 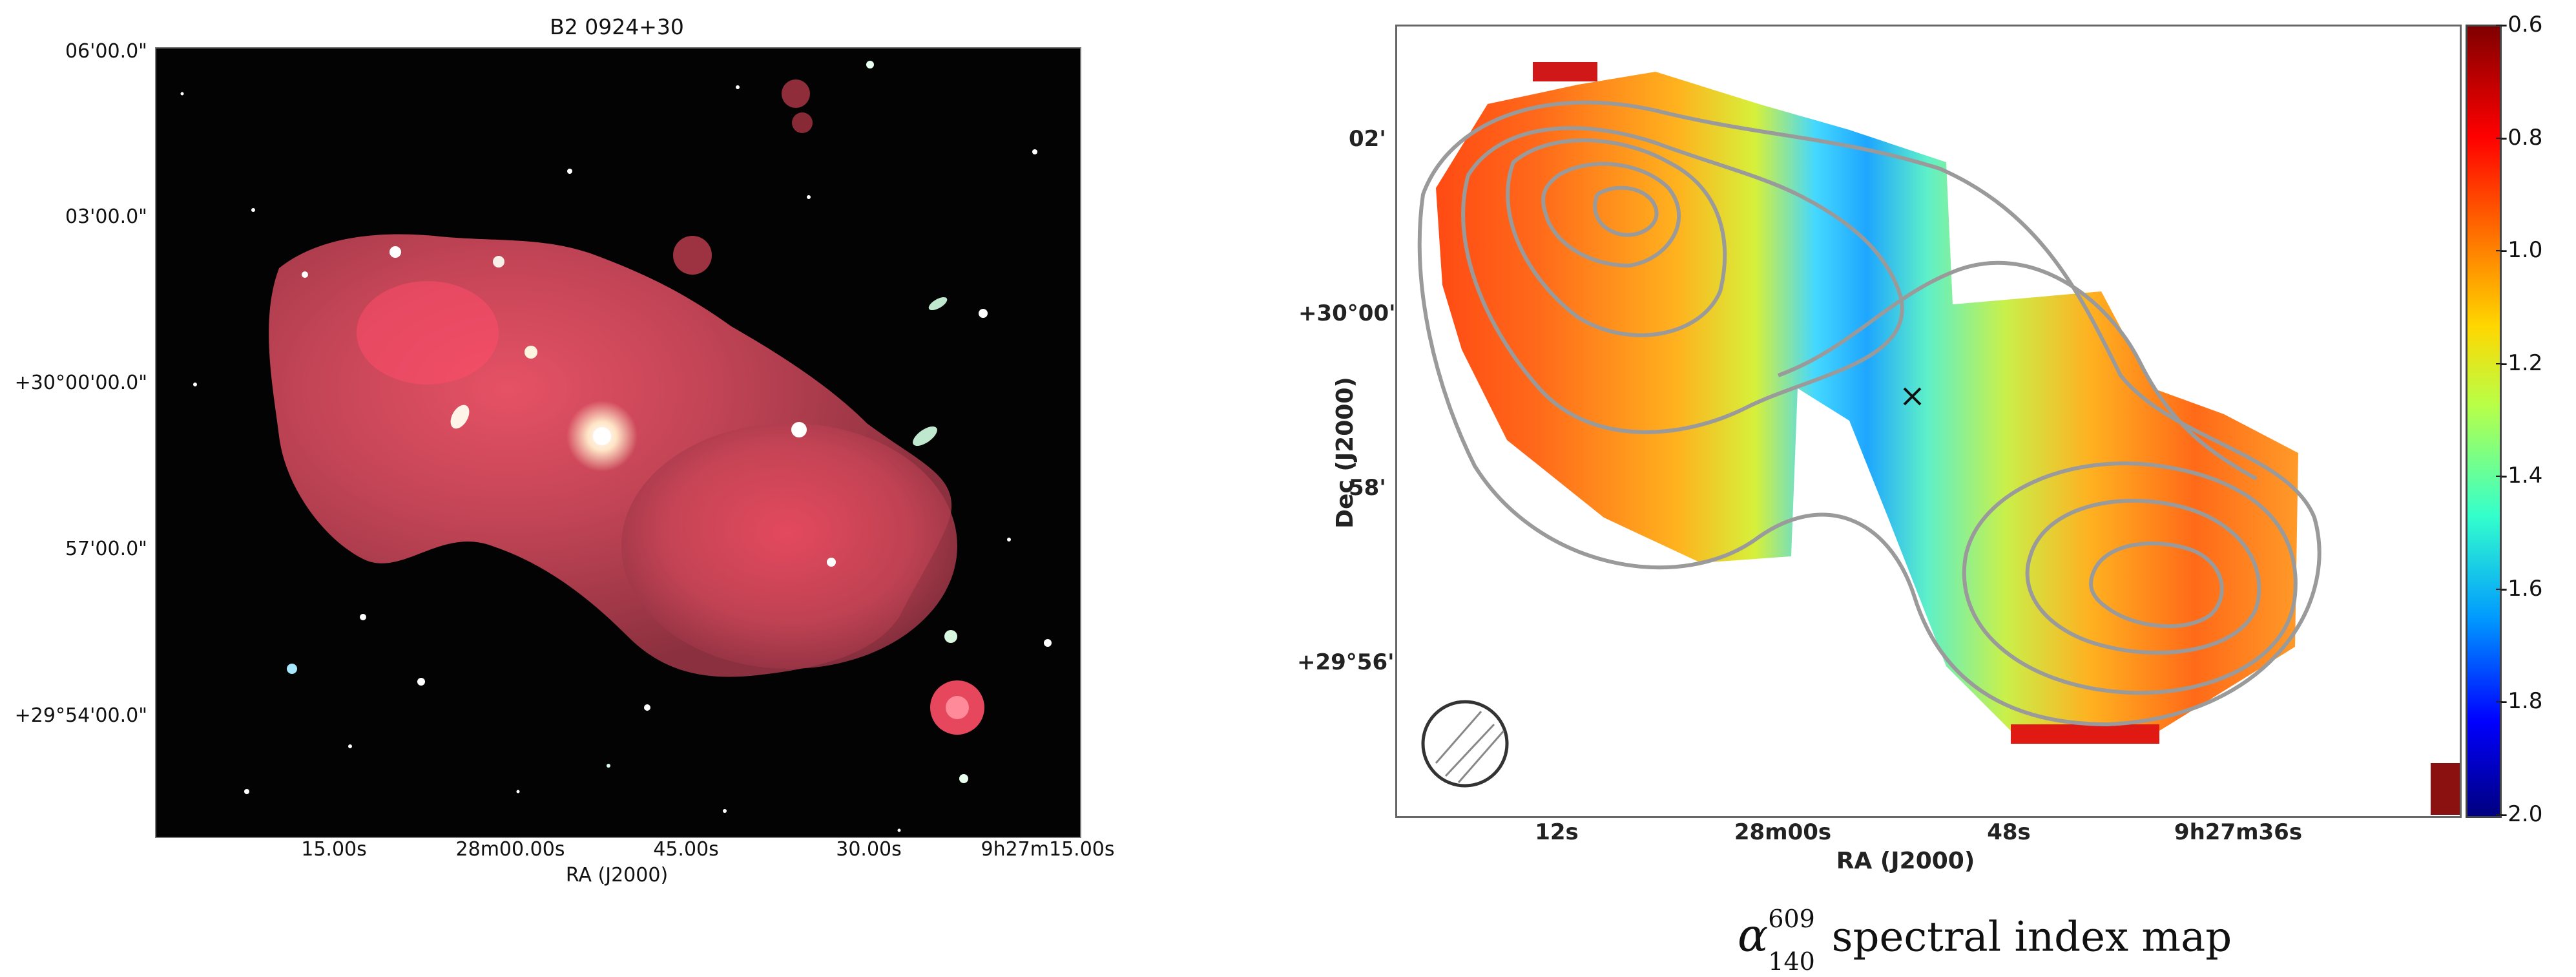 I want to click on core-position-marker, so click(x=1912, y=396).